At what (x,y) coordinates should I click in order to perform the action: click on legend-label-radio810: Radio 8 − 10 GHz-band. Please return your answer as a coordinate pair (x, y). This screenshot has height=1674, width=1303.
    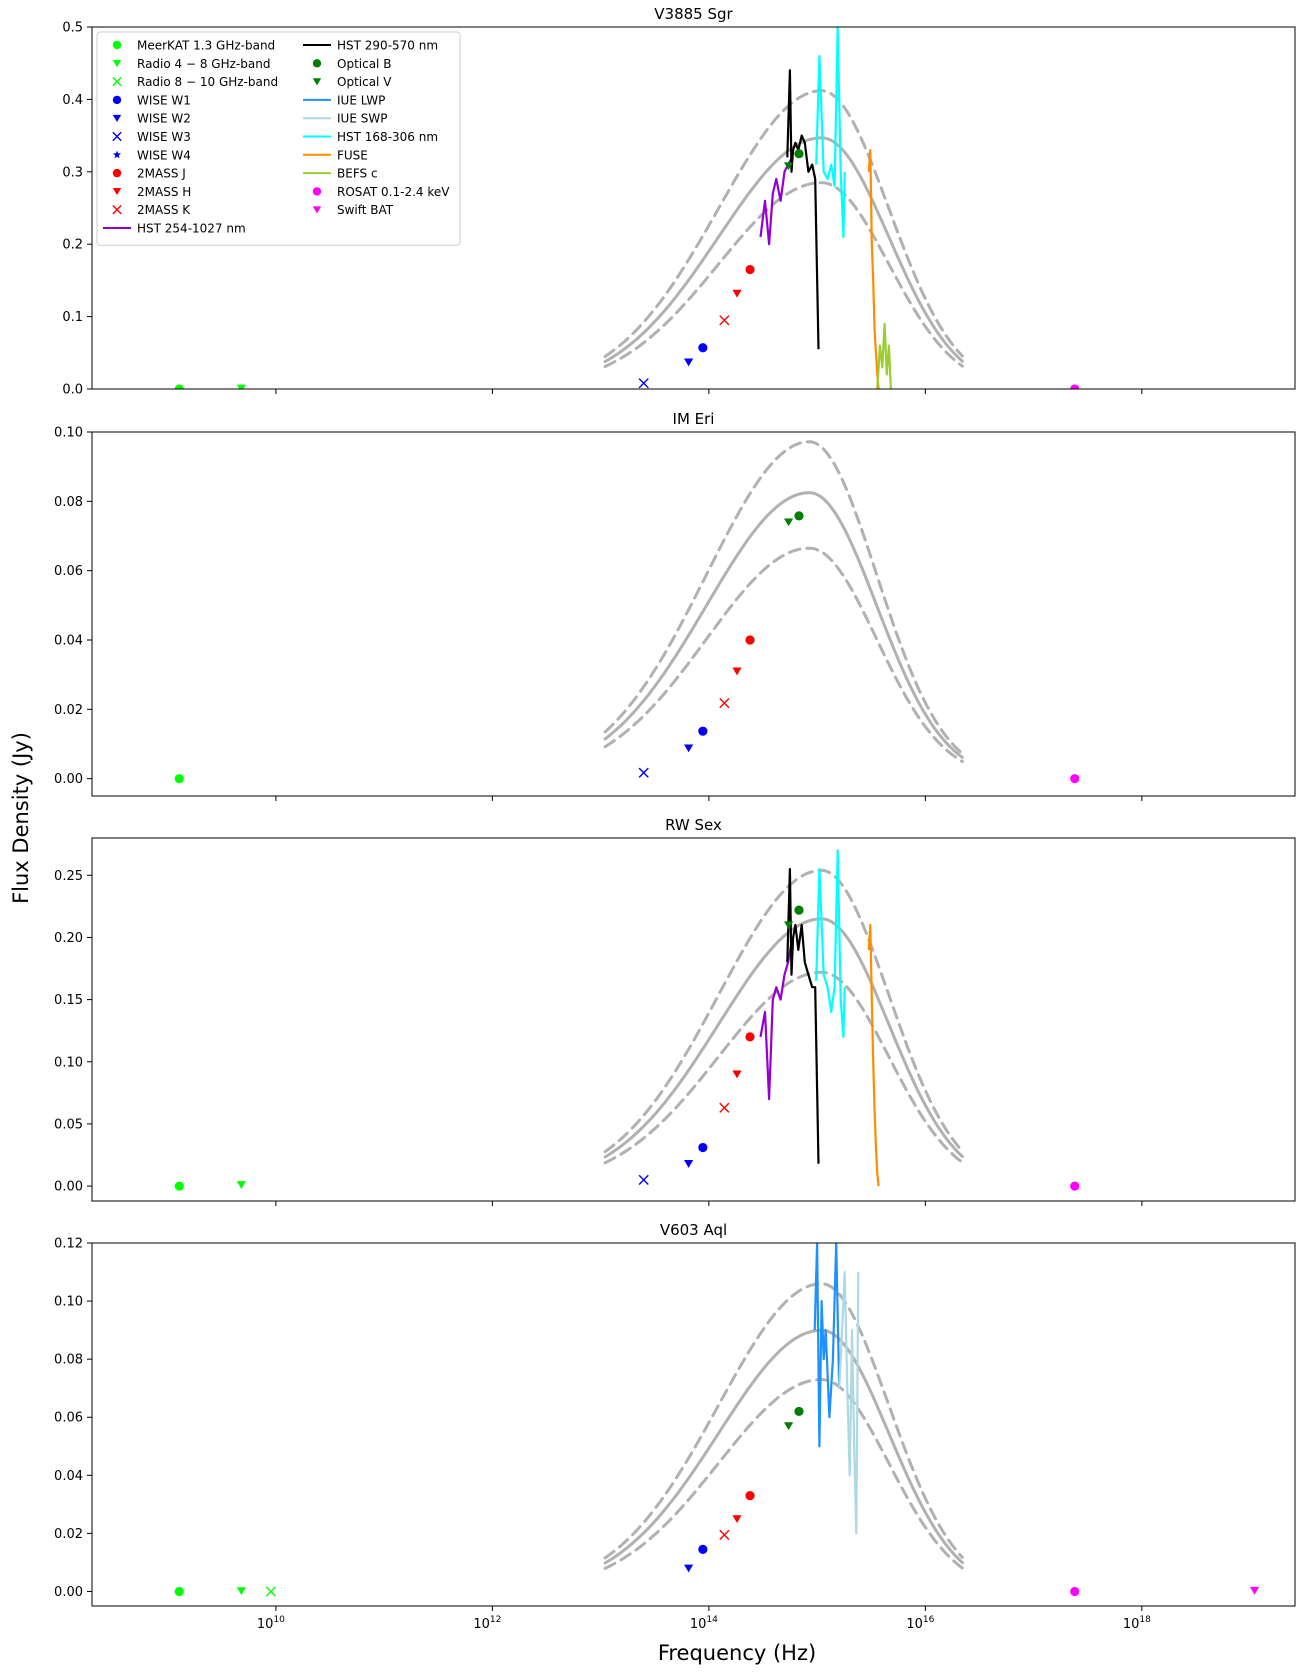
    Looking at the image, I should click on (207, 82).